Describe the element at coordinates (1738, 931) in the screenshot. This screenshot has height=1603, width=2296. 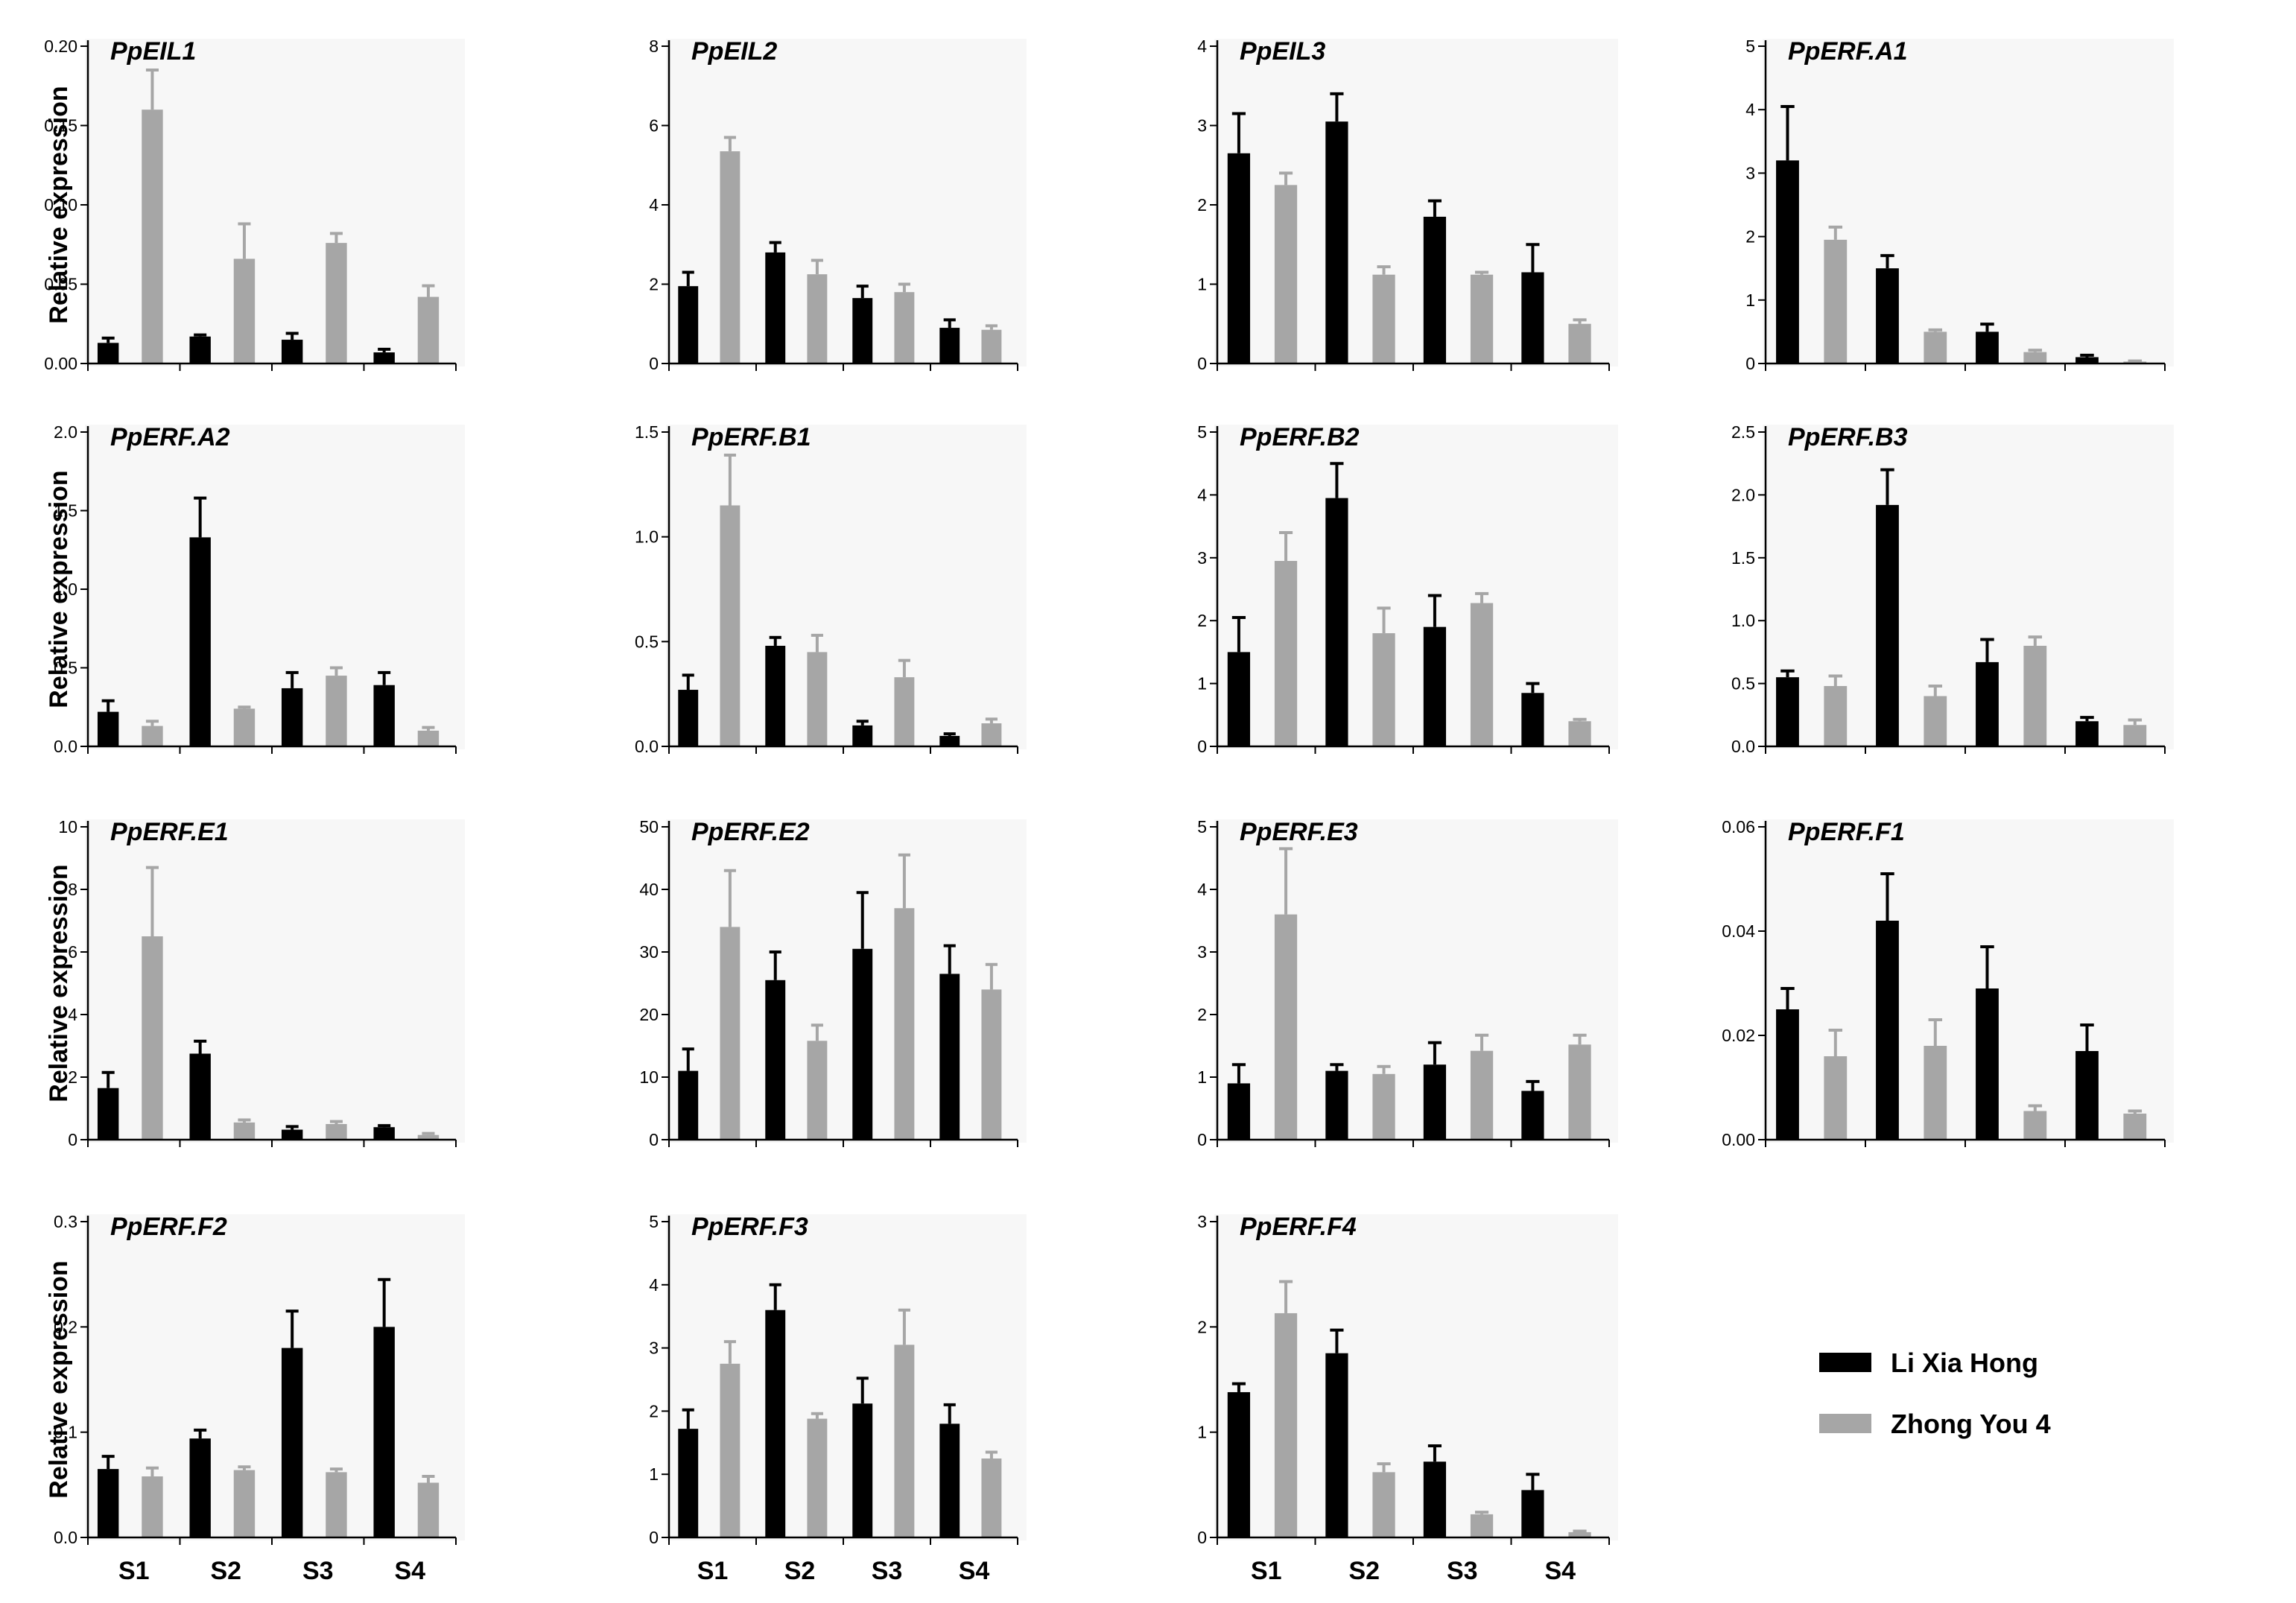
I see `y-tick-label: 0.04` at that location.